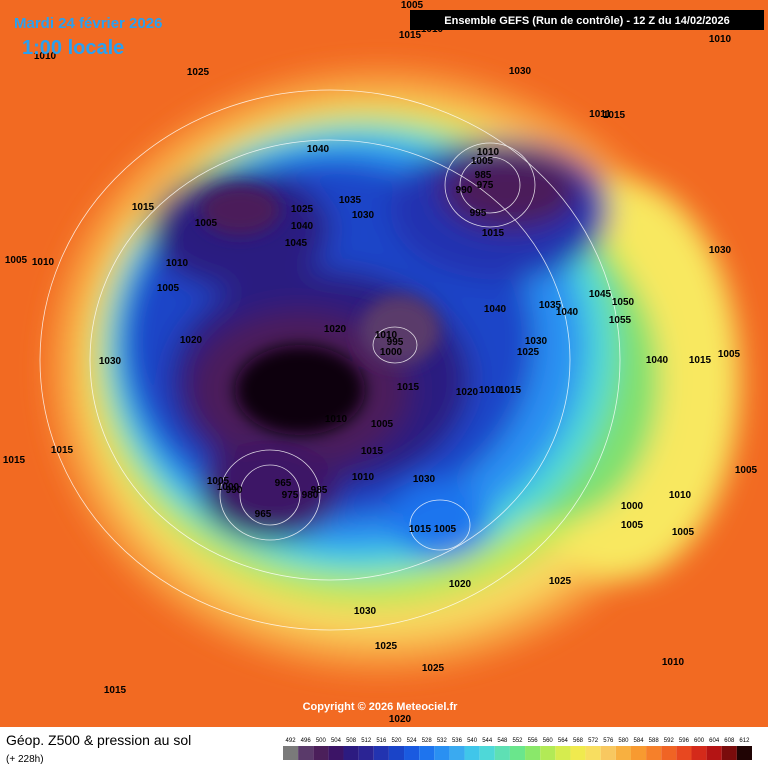 This screenshot has width=768, height=773. Describe the element at coordinates (714, 741) in the screenshot. I see `scale-label: 604` at that location.